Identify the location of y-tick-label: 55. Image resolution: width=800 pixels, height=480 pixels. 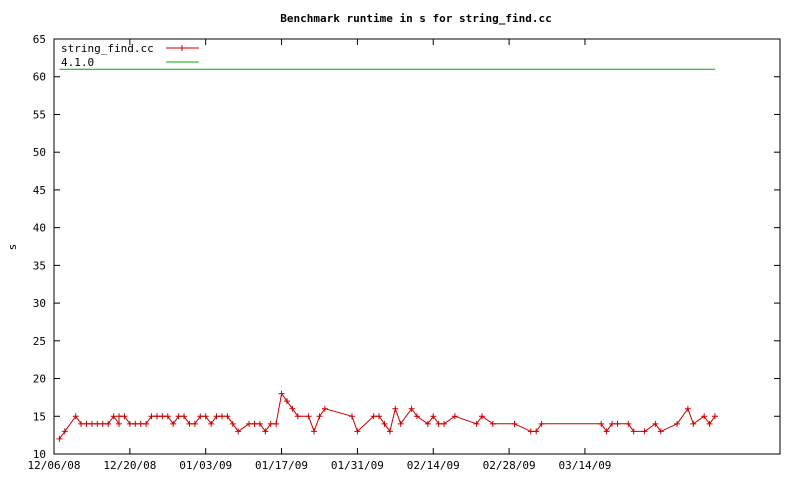
(39, 114).